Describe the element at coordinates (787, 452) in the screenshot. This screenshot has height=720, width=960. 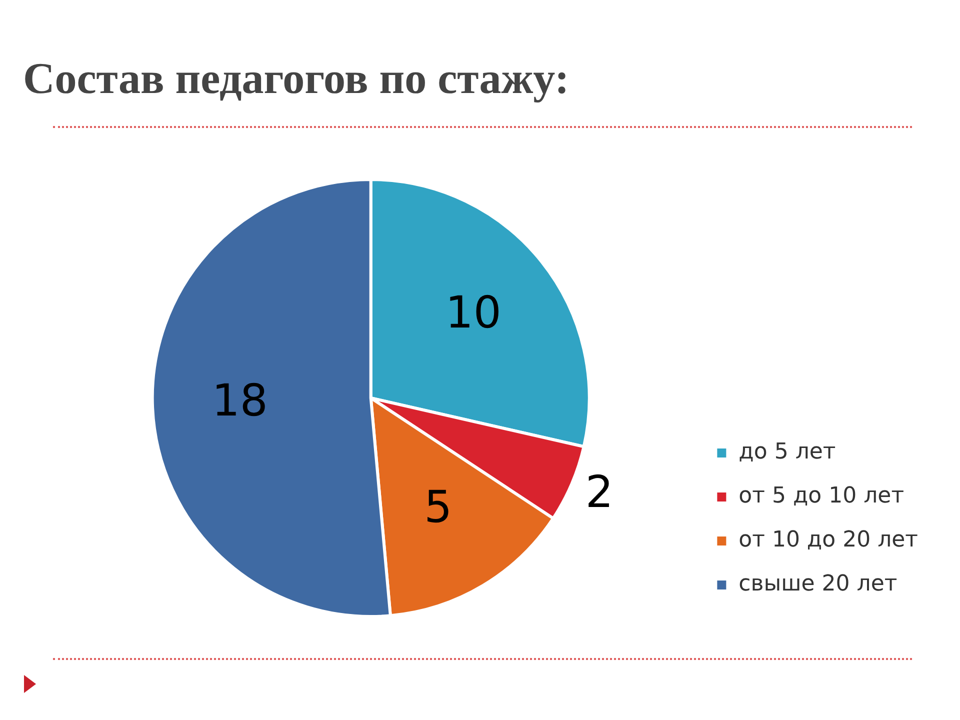
I see `legend-label: до 5 лет` at that location.